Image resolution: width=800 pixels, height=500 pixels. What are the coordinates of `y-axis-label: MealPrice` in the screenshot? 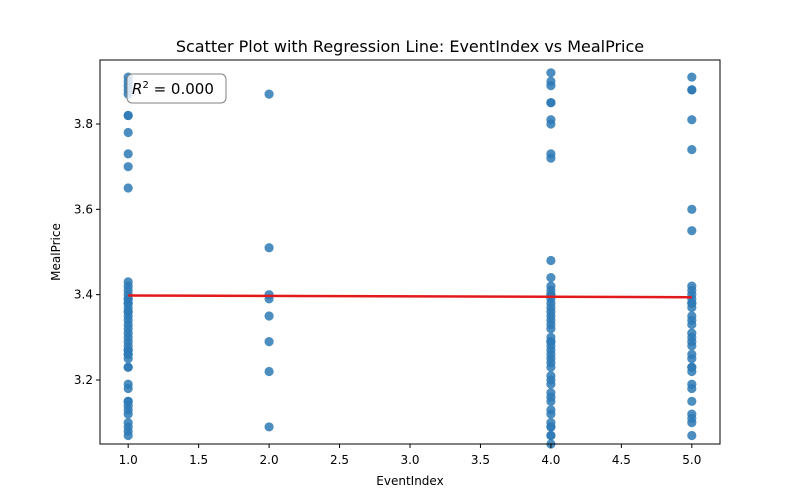 It's located at (56, 252).